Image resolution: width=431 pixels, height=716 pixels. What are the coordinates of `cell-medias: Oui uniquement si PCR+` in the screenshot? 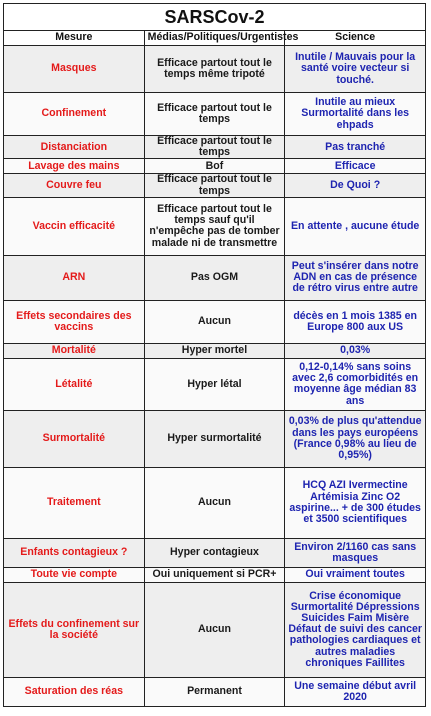 It's located at (214, 574).